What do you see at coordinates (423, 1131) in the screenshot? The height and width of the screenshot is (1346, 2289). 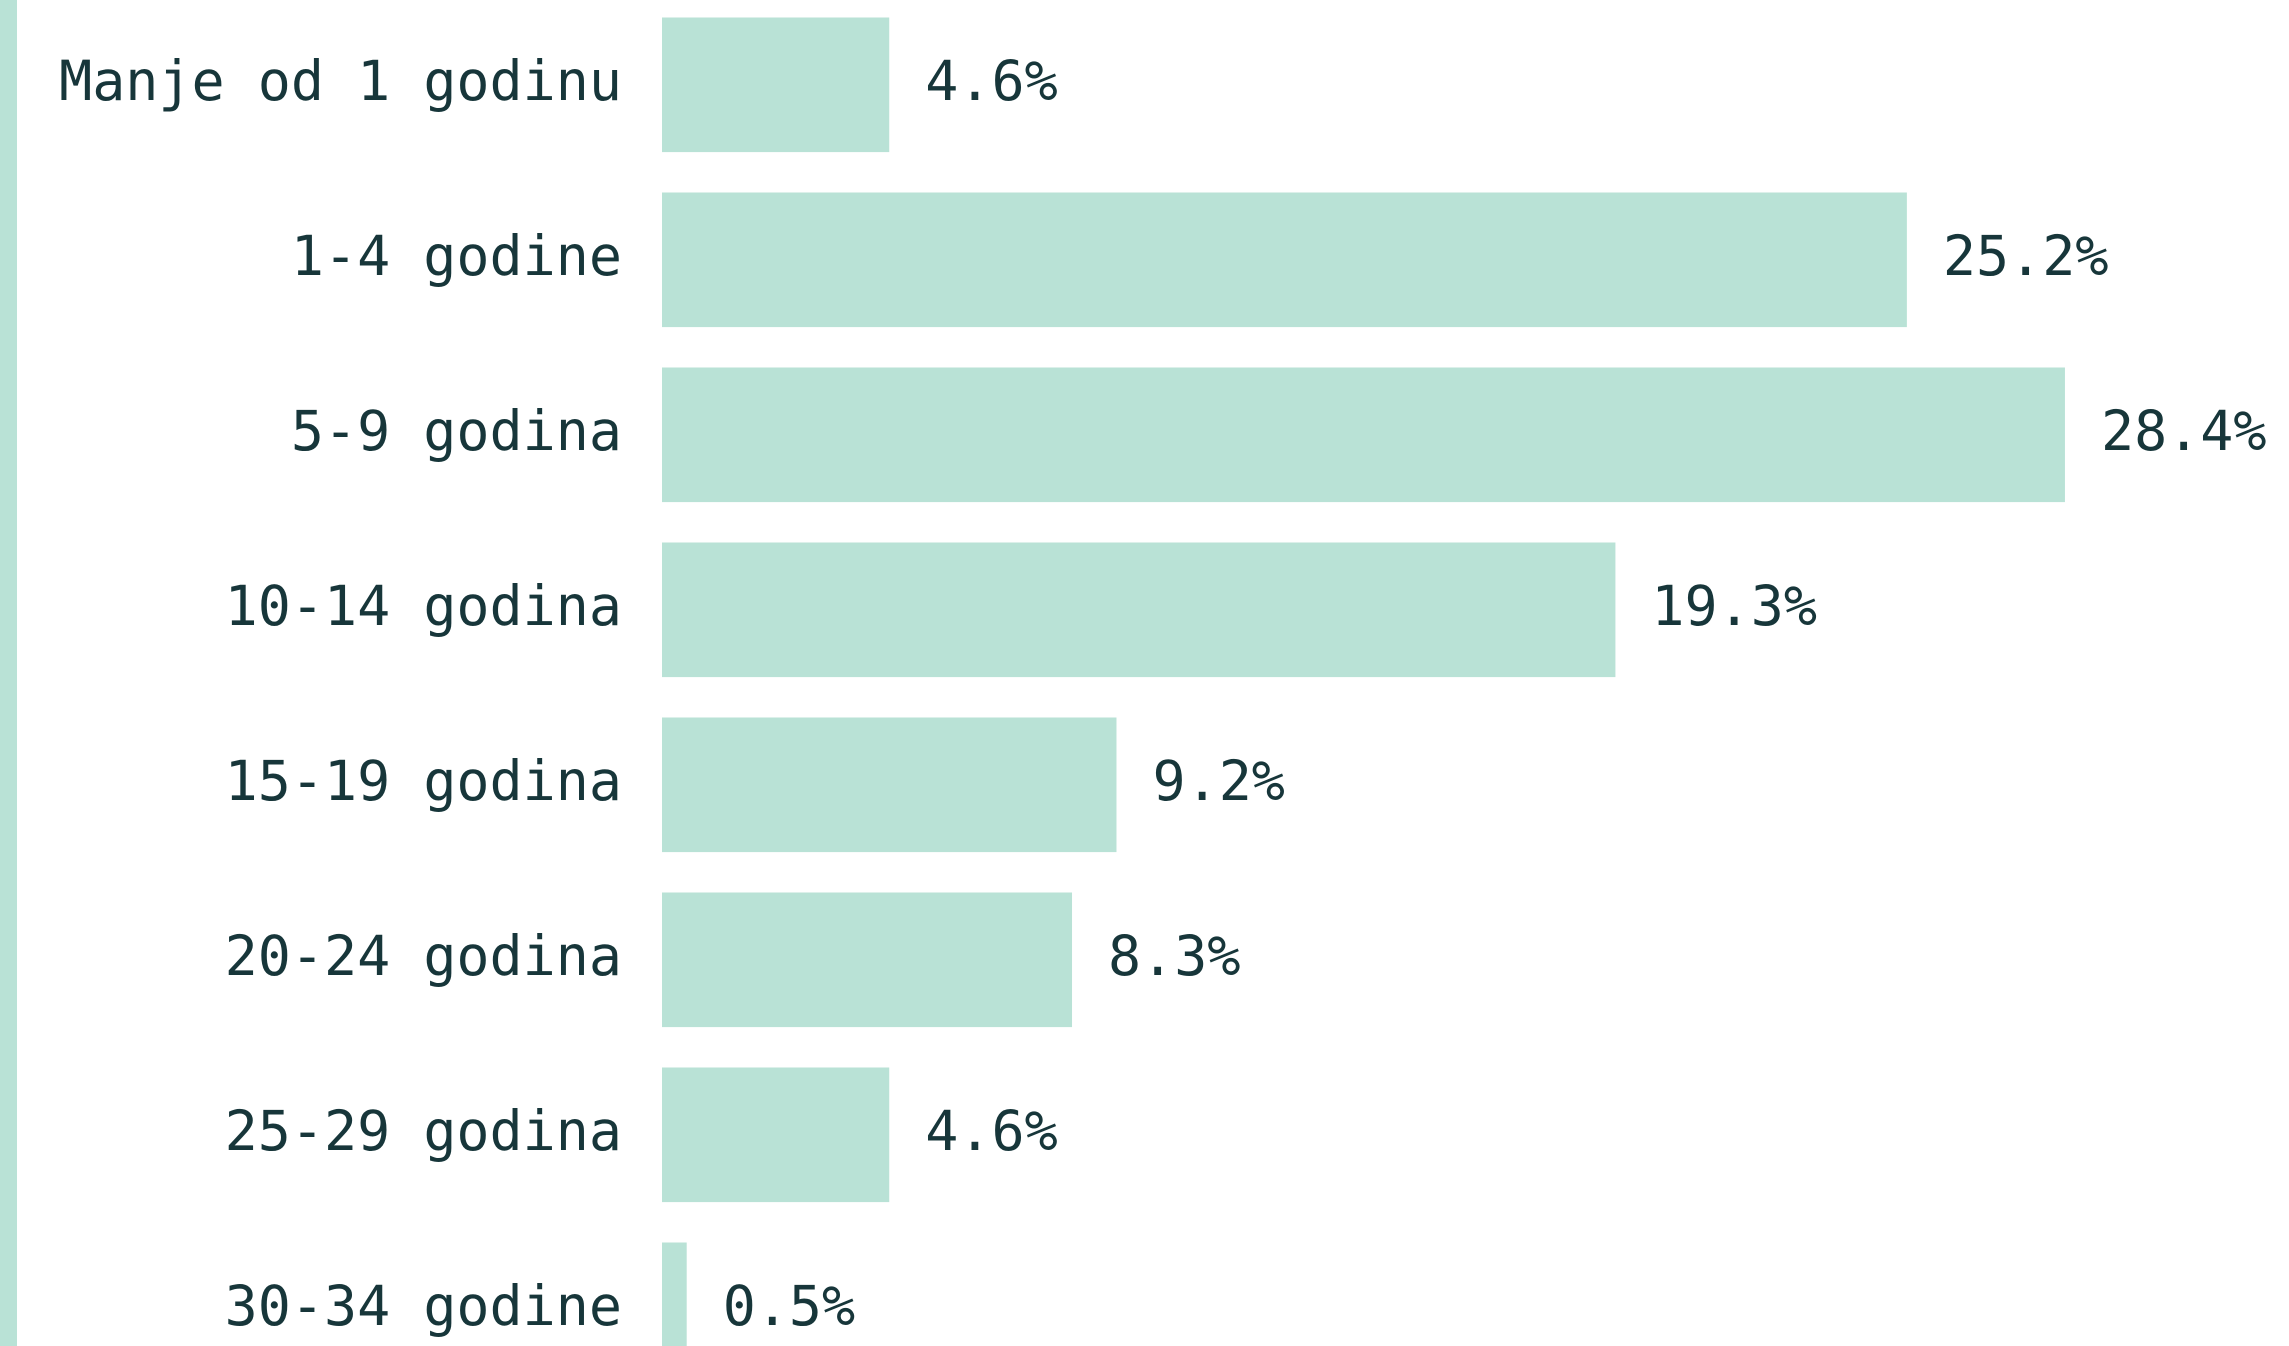 I see `category-label: 25-29 godina` at bounding box center [423, 1131].